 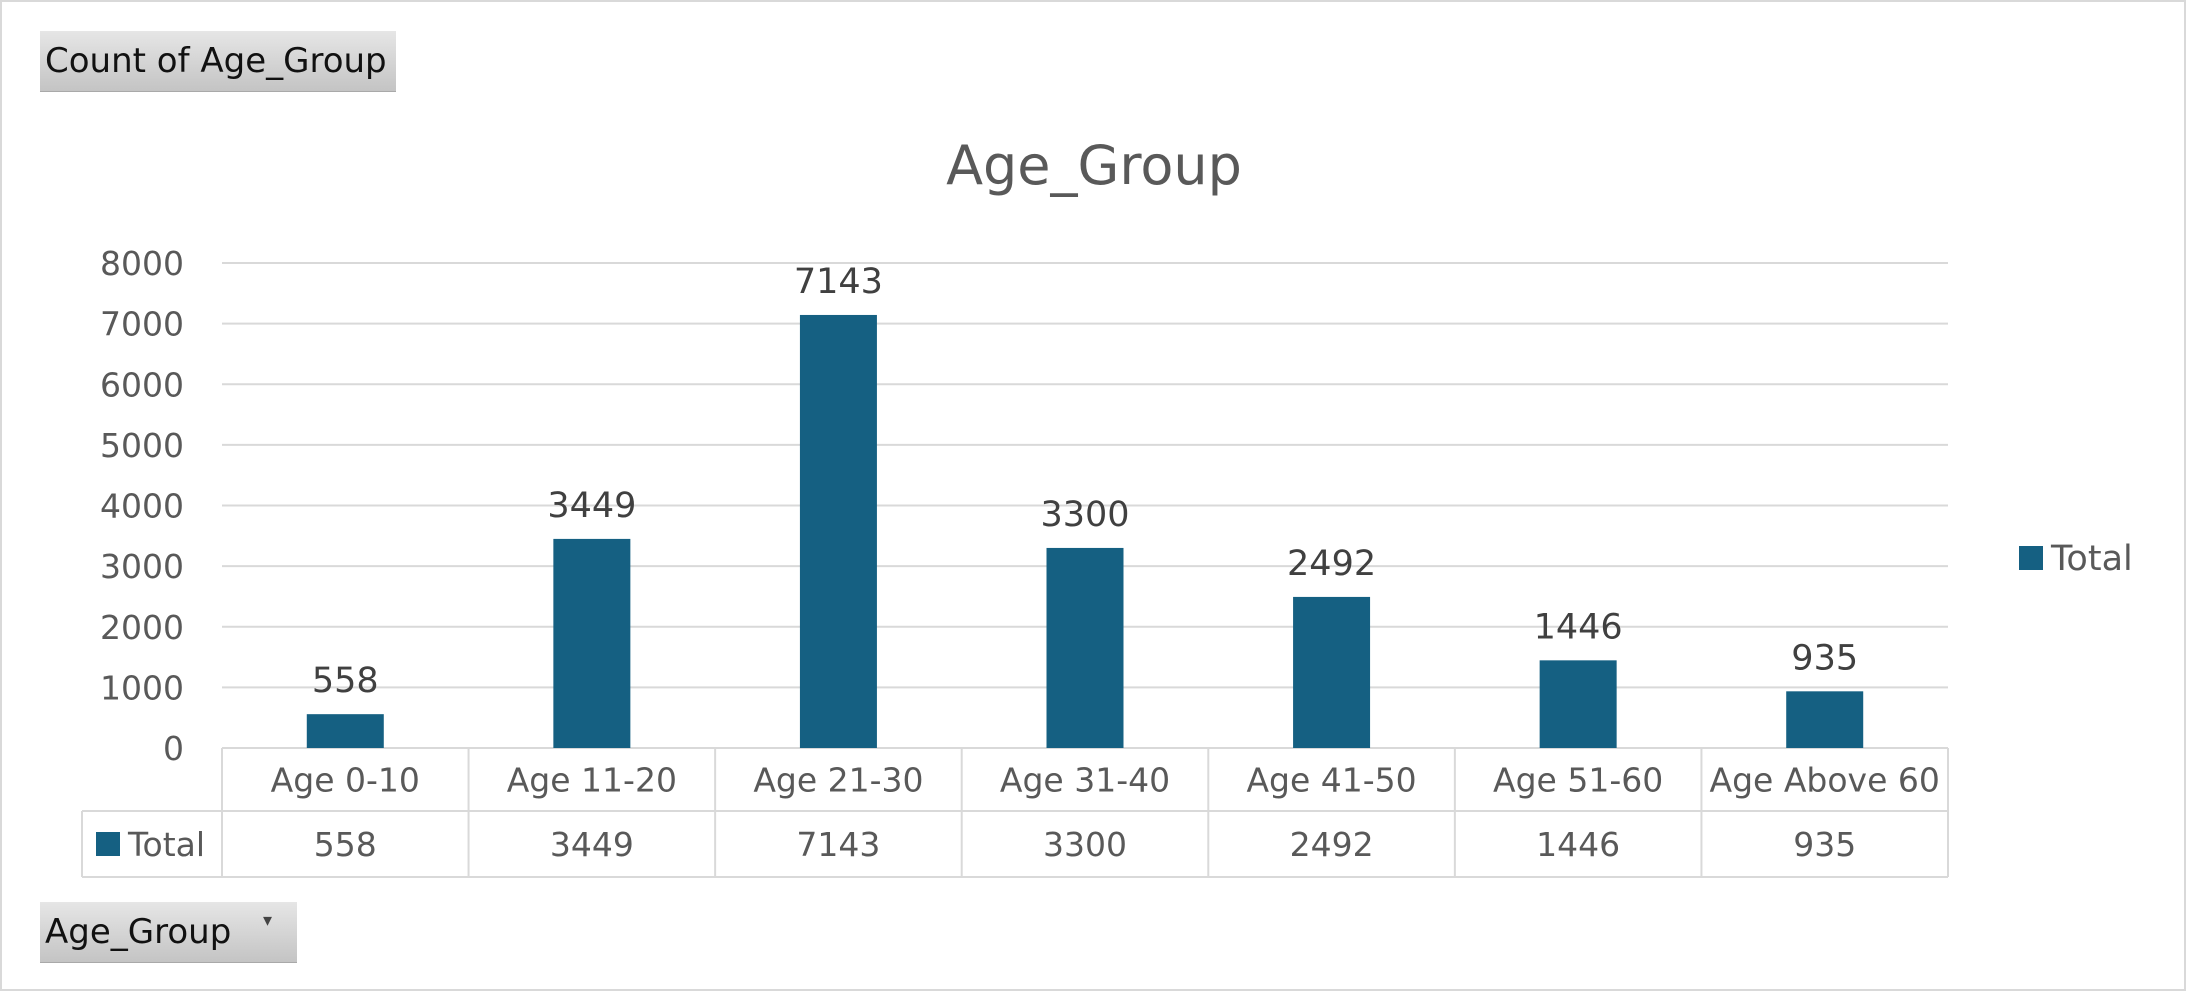 What do you see at coordinates (1332, 844) in the screenshot?
I see `table-value: 2492` at bounding box center [1332, 844].